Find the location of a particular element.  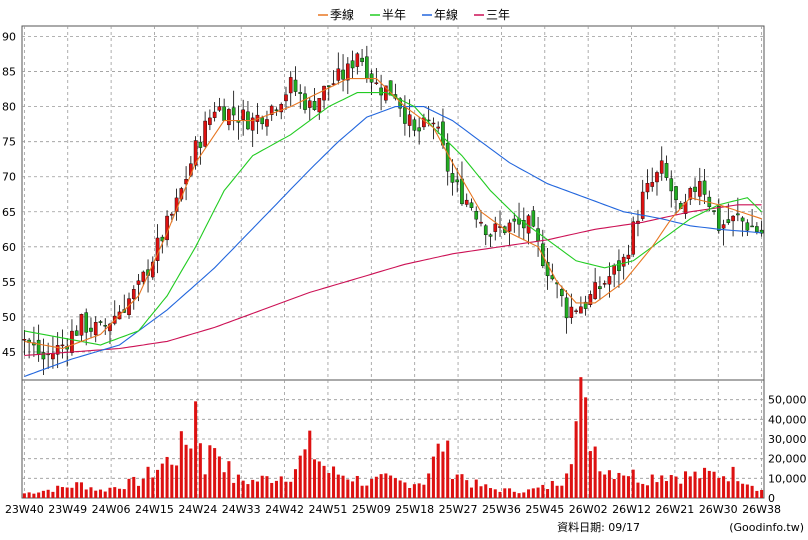

x-tick-label-12: 25W45 is located at coordinates (544, 509).